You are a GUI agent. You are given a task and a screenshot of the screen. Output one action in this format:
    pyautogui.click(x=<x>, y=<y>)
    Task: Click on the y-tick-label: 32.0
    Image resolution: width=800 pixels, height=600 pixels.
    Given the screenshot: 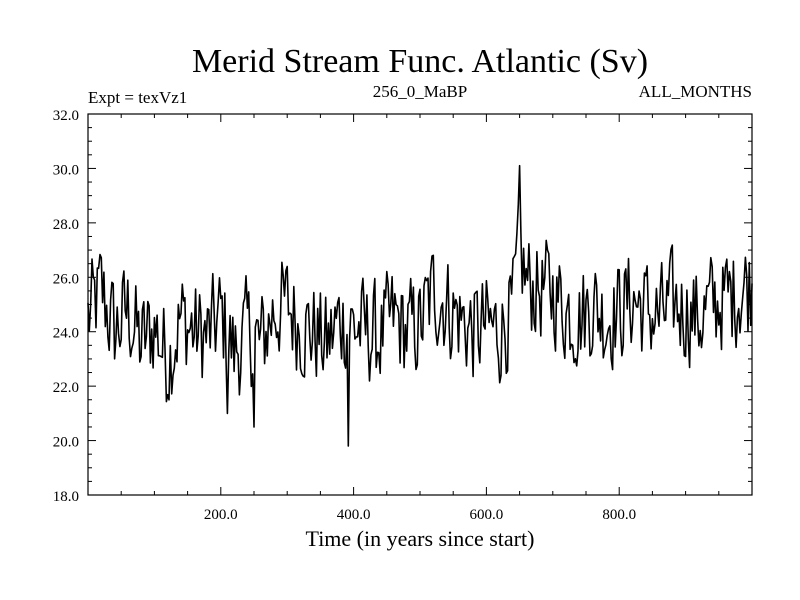 What is the action you would take?
    pyautogui.click(x=66, y=116)
    